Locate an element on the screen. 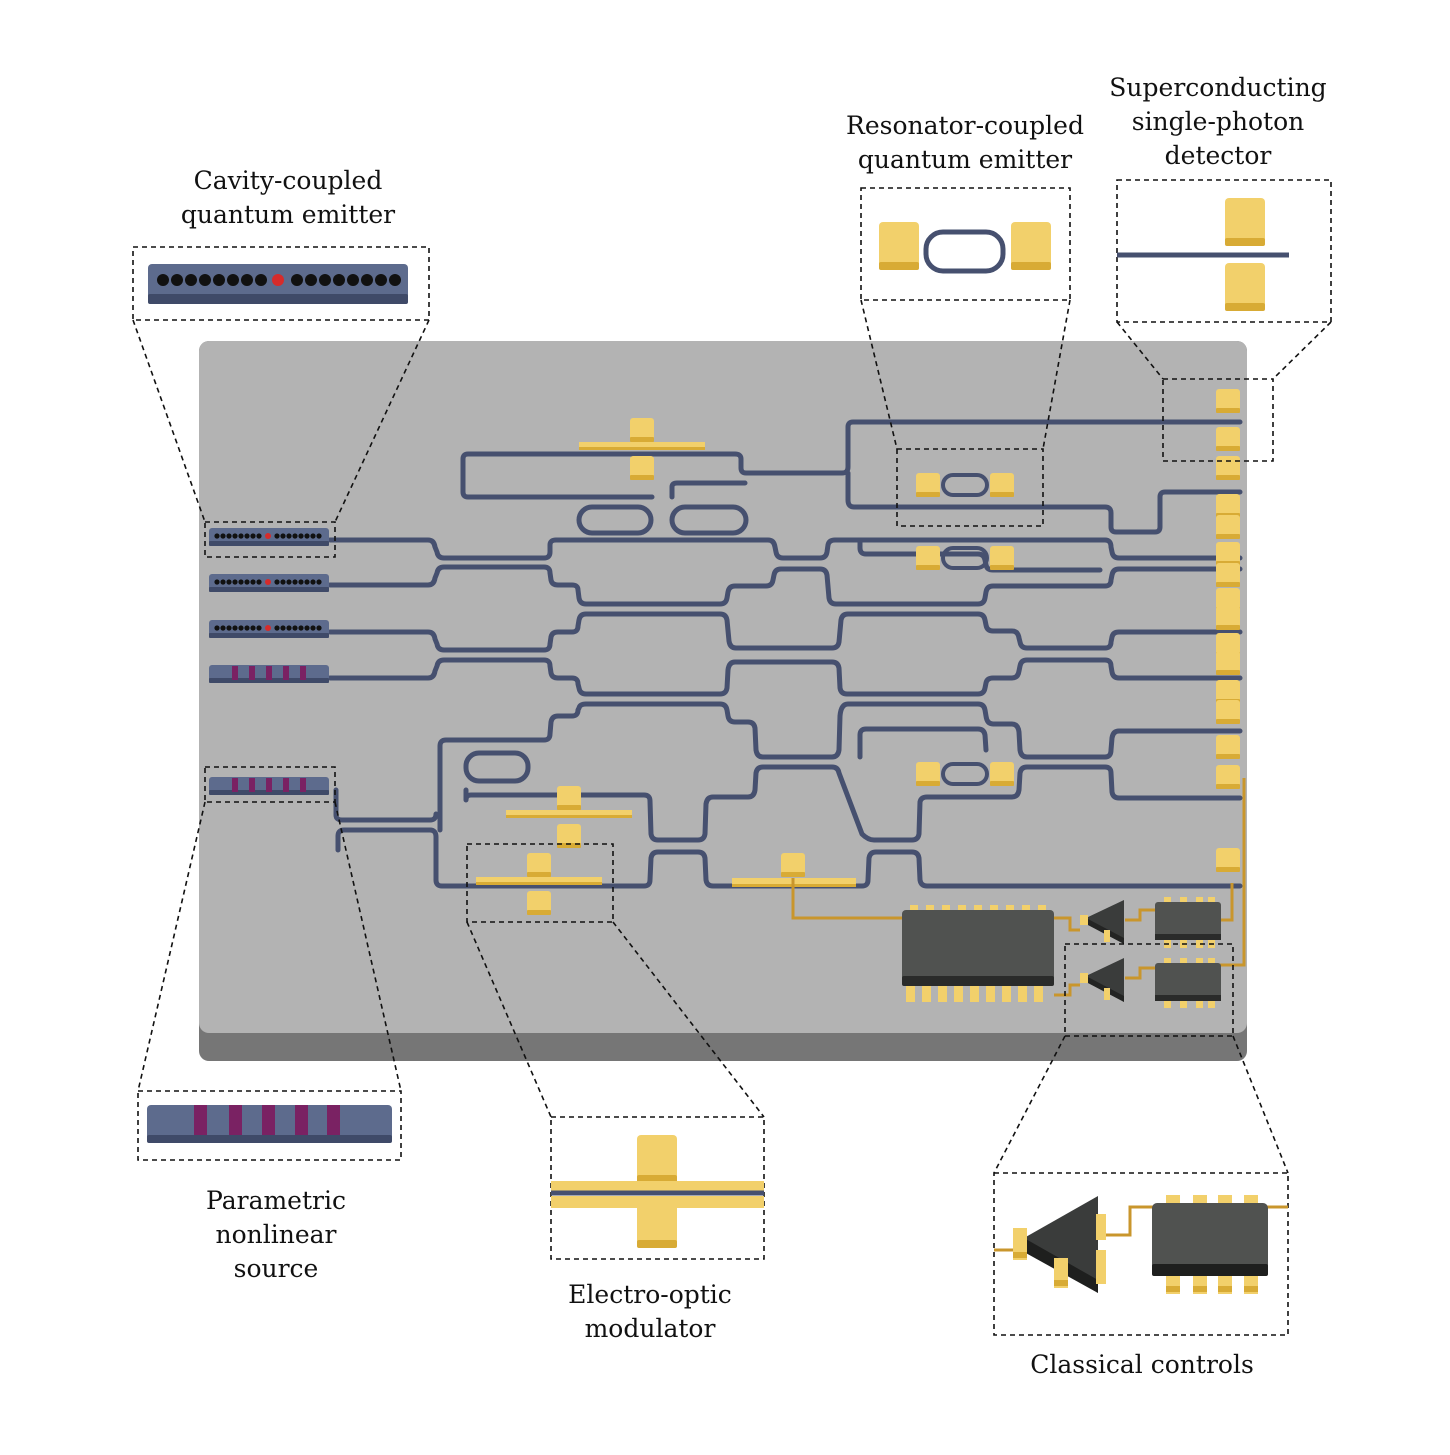 The height and width of the screenshot is (1455, 1450). label-classical-controls: Classical controls is located at coordinates (1142, 1364).